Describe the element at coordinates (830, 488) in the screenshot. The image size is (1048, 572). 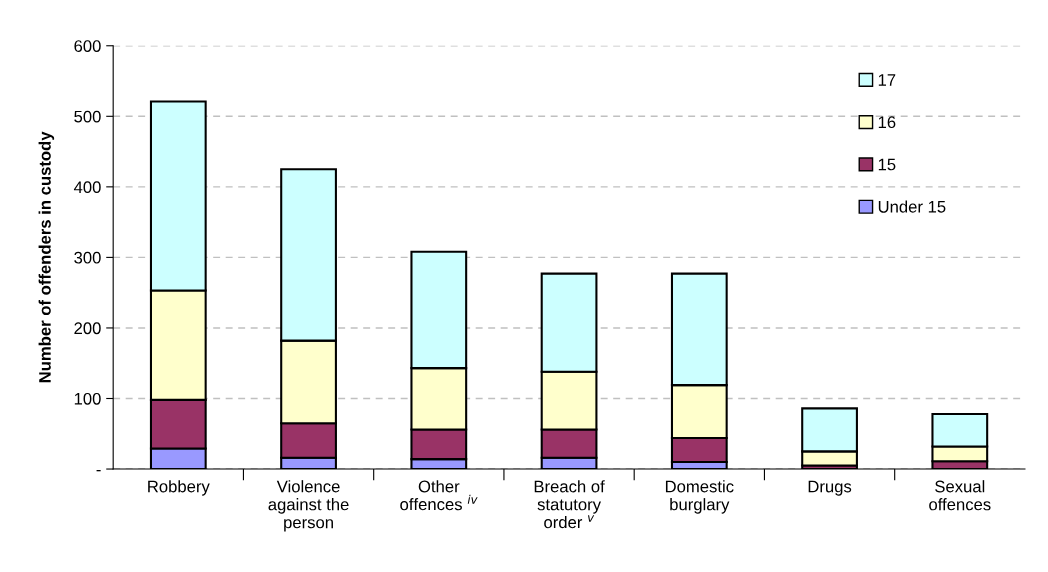
I see `x-tick-label: Drugs` at that location.